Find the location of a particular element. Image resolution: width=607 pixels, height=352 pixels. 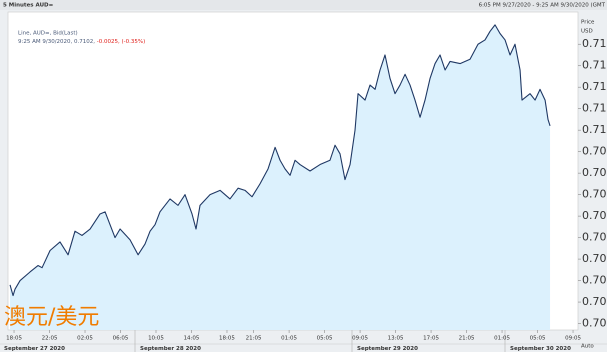

x-tick-label: 06:05 is located at coordinates (121, 339).